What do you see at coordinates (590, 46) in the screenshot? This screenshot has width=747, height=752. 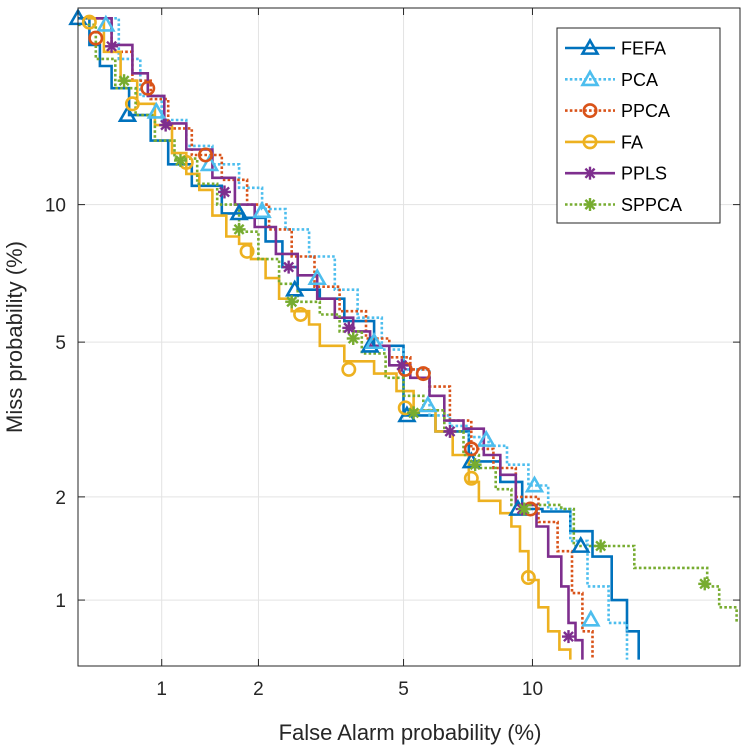 I see `legend-marker-fefa` at bounding box center [590, 46].